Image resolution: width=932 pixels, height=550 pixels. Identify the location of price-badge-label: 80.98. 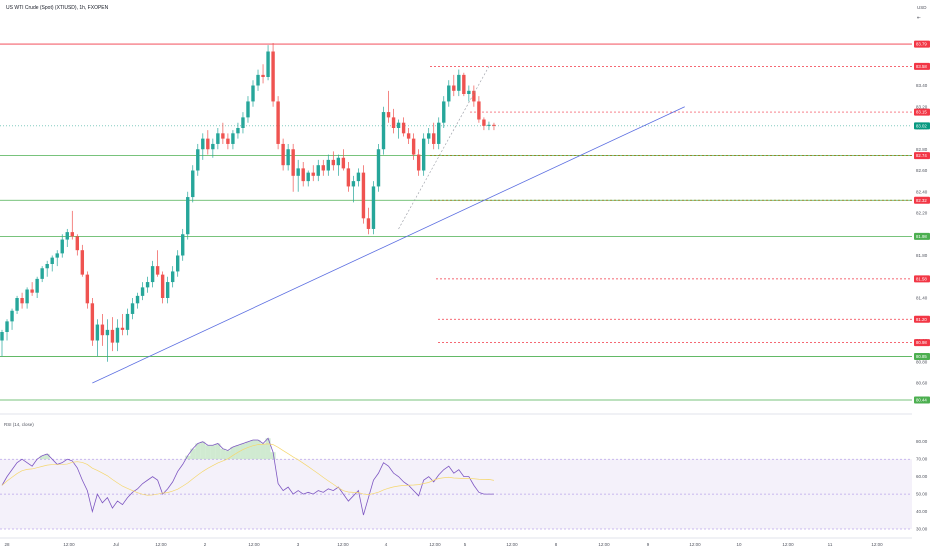
(921, 342).